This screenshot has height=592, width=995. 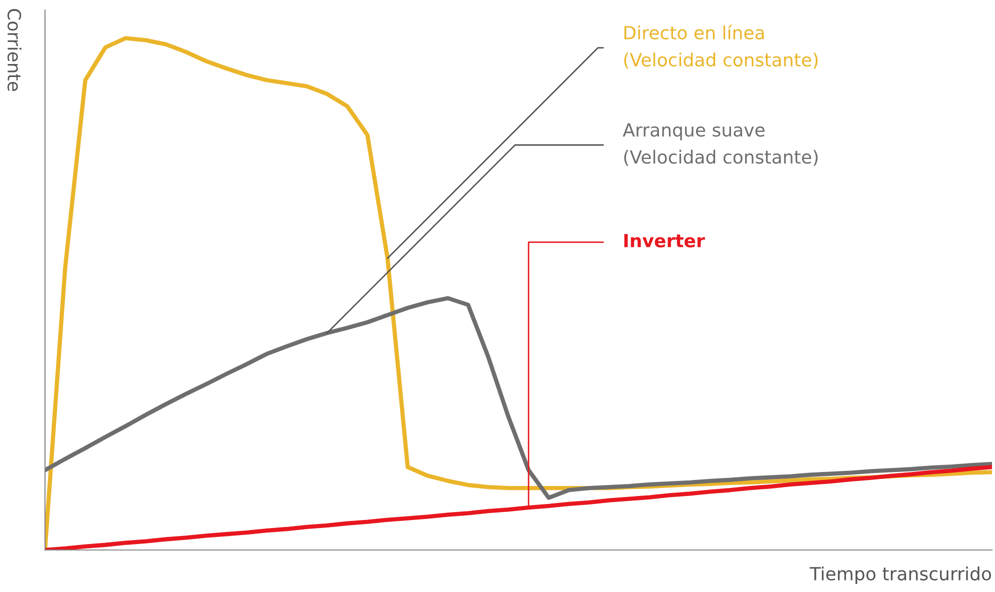 I want to click on text: Arranque suave (Velocidad constante), so click(x=720, y=144).